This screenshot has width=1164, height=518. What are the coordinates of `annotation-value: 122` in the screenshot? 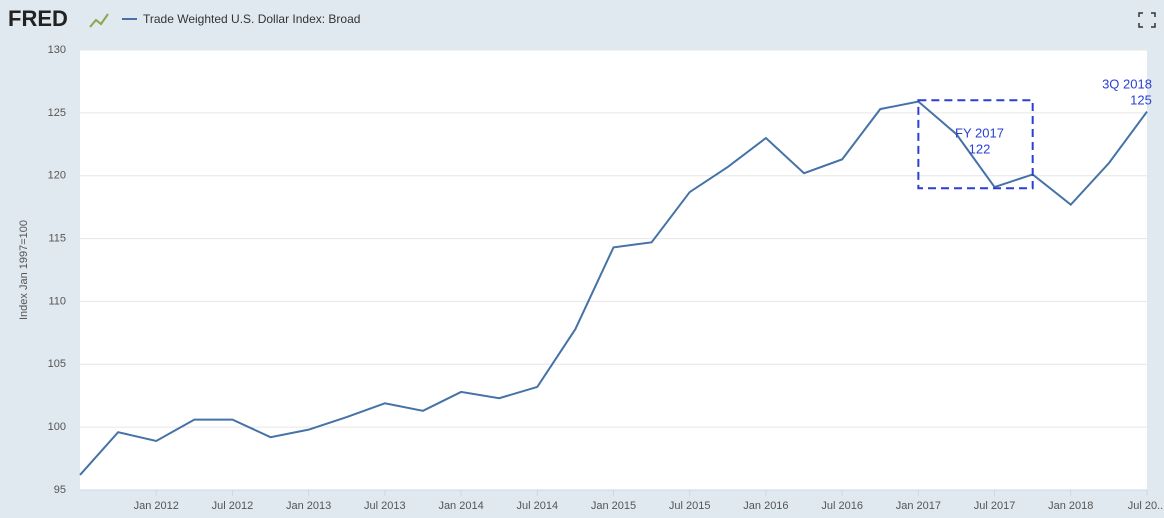 It's located at (980, 149).